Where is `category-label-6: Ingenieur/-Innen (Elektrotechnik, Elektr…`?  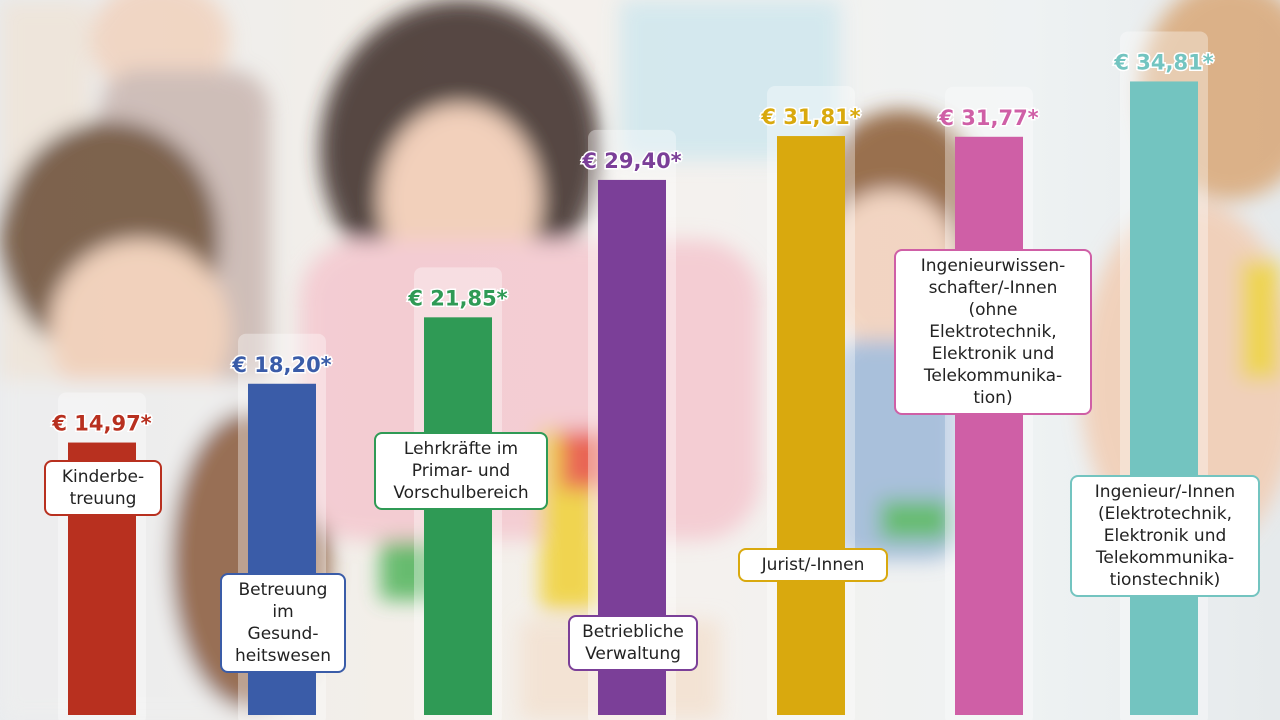
category-label-6: Ingenieur/-Innen (Elektrotechnik, Elektr… is located at coordinates (1165, 536).